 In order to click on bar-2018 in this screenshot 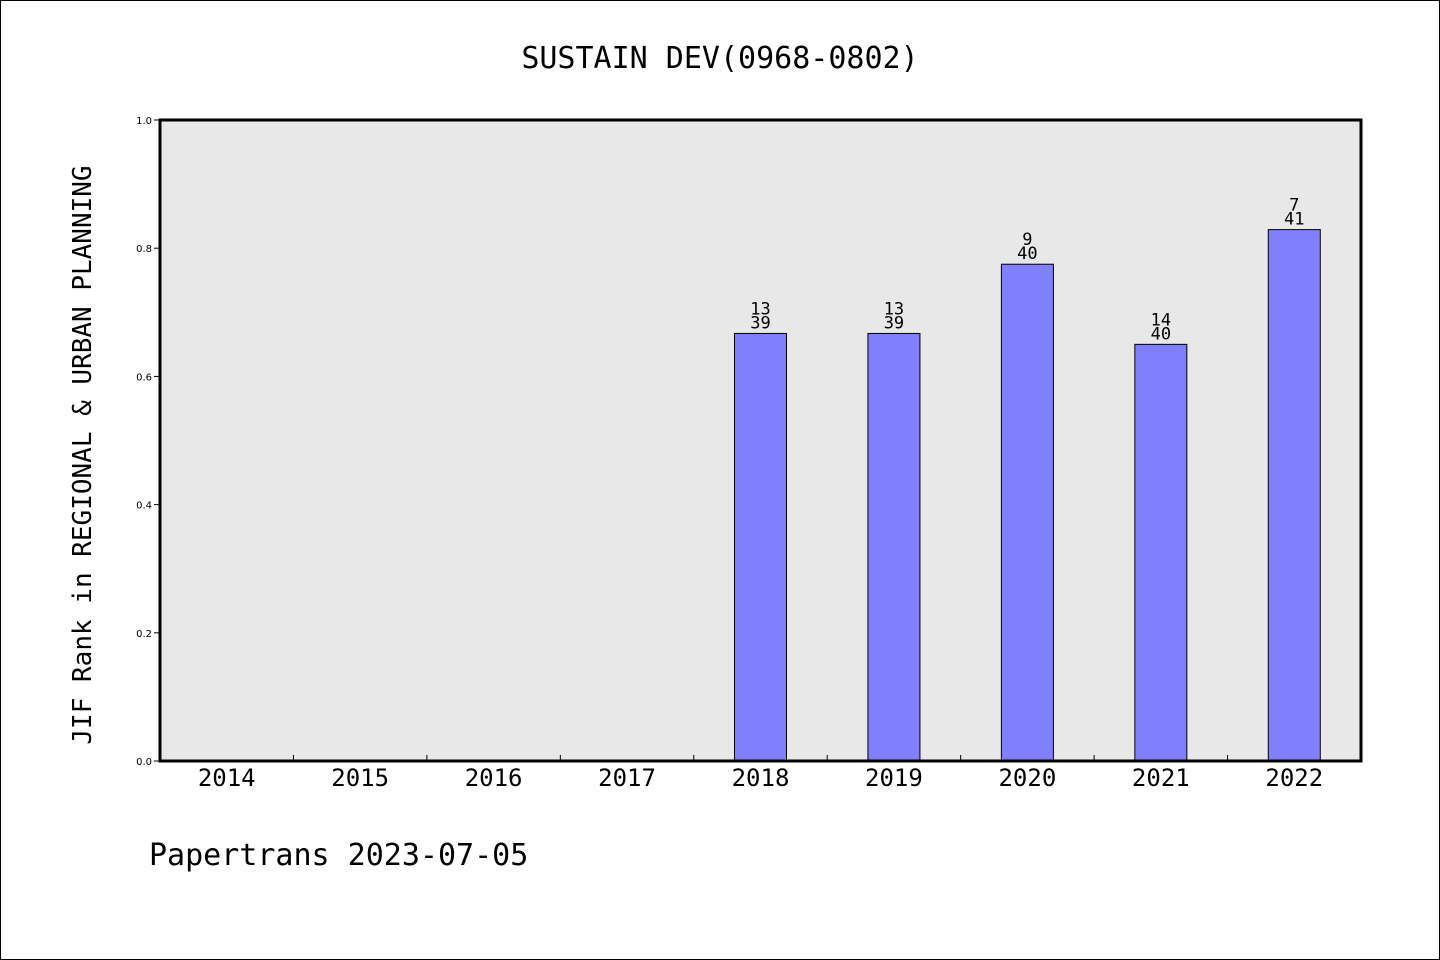, I will do `click(760, 547)`.